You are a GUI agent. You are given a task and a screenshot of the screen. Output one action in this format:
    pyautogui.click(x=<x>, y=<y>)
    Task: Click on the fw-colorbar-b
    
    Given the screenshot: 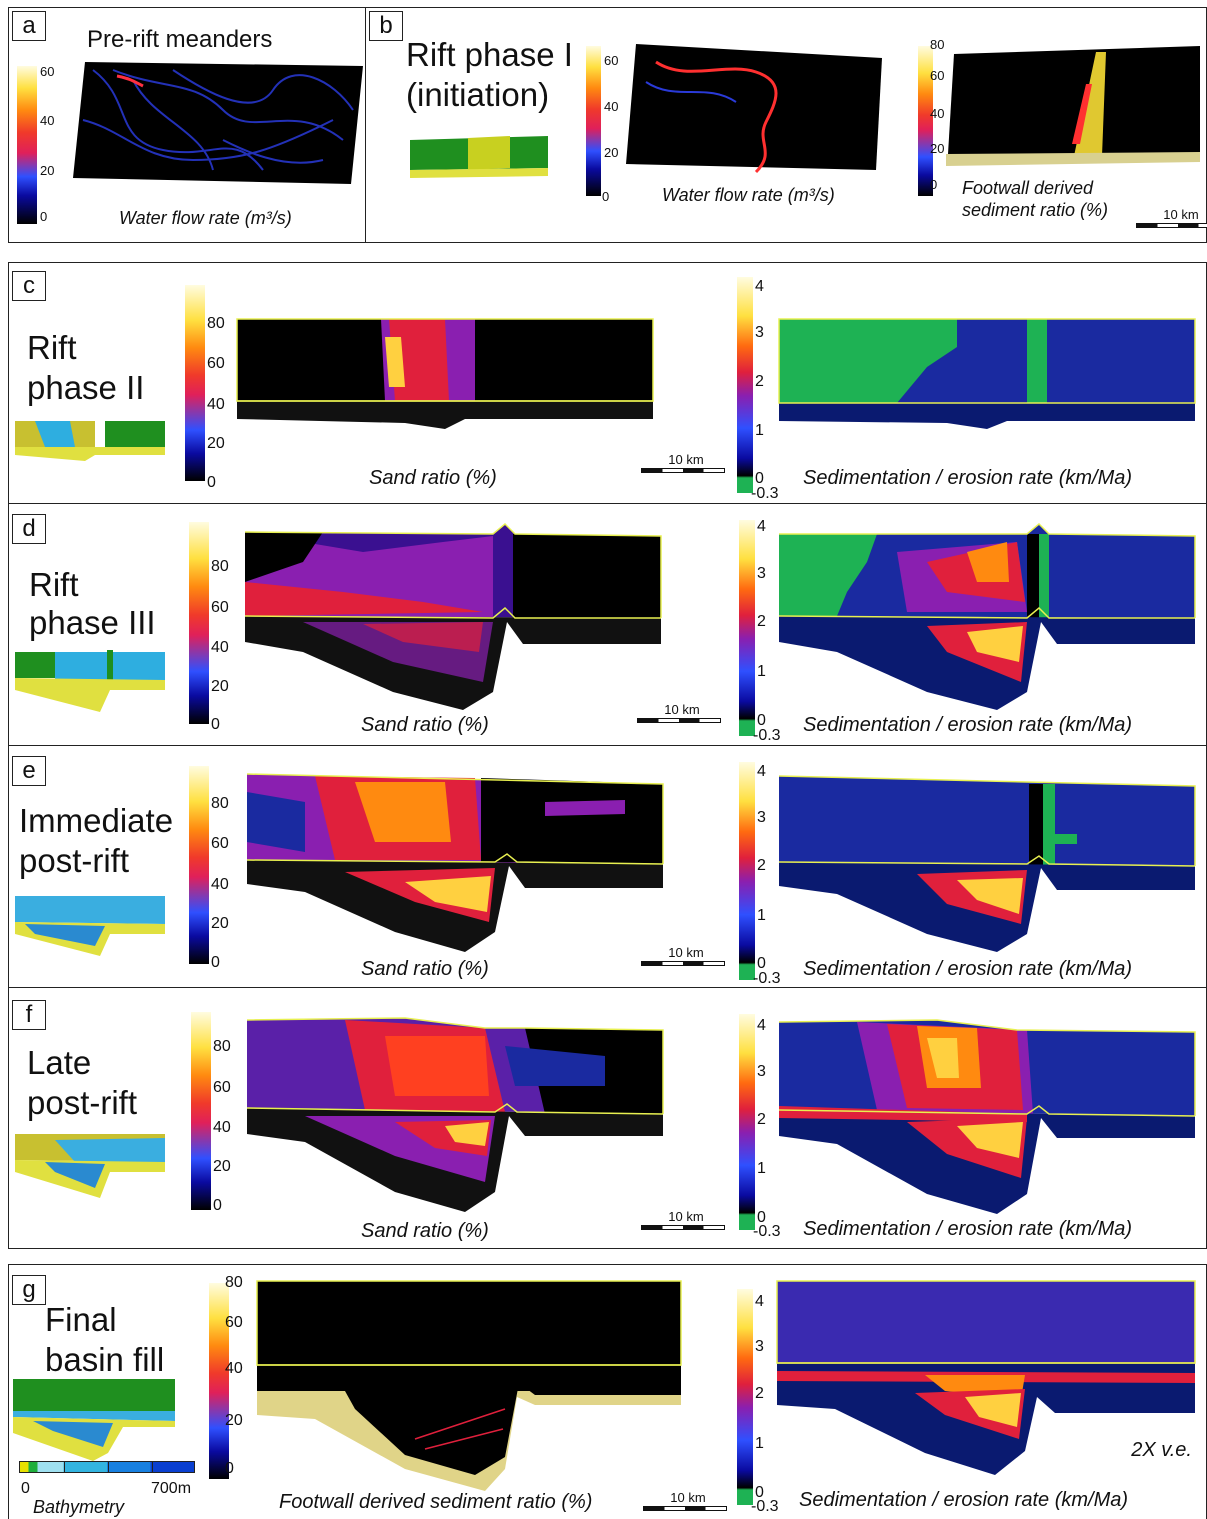 What is the action you would take?
    pyautogui.click(x=925, y=121)
    